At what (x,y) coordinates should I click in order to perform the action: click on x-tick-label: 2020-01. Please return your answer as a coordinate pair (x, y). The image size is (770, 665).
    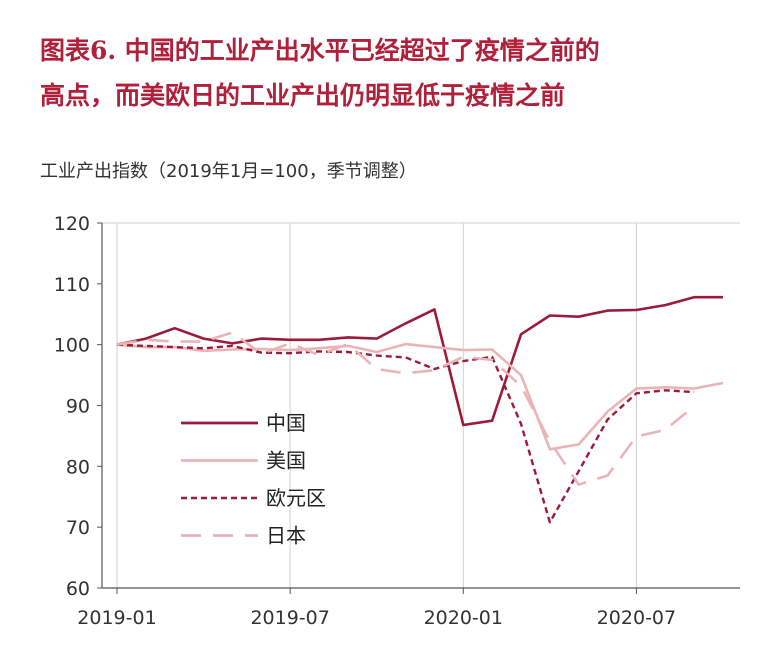
    Looking at the image, I should click on (463, 618).